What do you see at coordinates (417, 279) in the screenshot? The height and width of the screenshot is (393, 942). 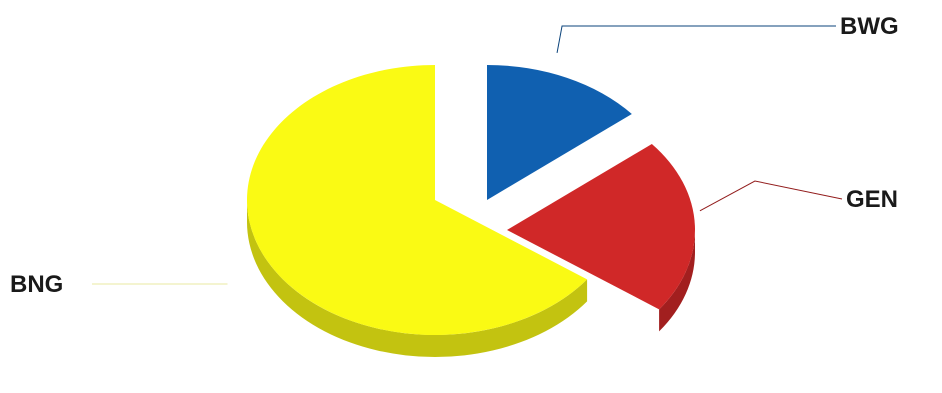 I see `slice-side-bng` at bounding box center [417, 279].